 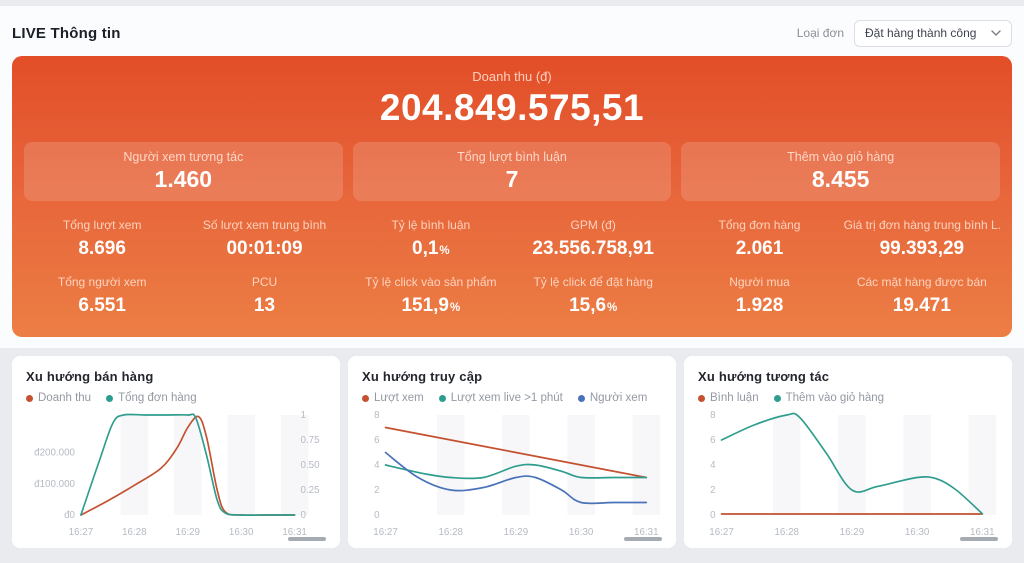 I want to click on legend-item: Tổng đơn hàng, so click(x=151, y=398).